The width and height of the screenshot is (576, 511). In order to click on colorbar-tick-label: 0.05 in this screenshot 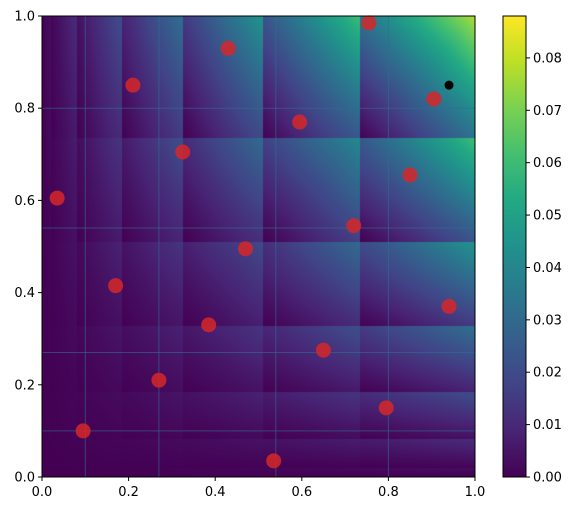, I will do `click(547, 216)`.